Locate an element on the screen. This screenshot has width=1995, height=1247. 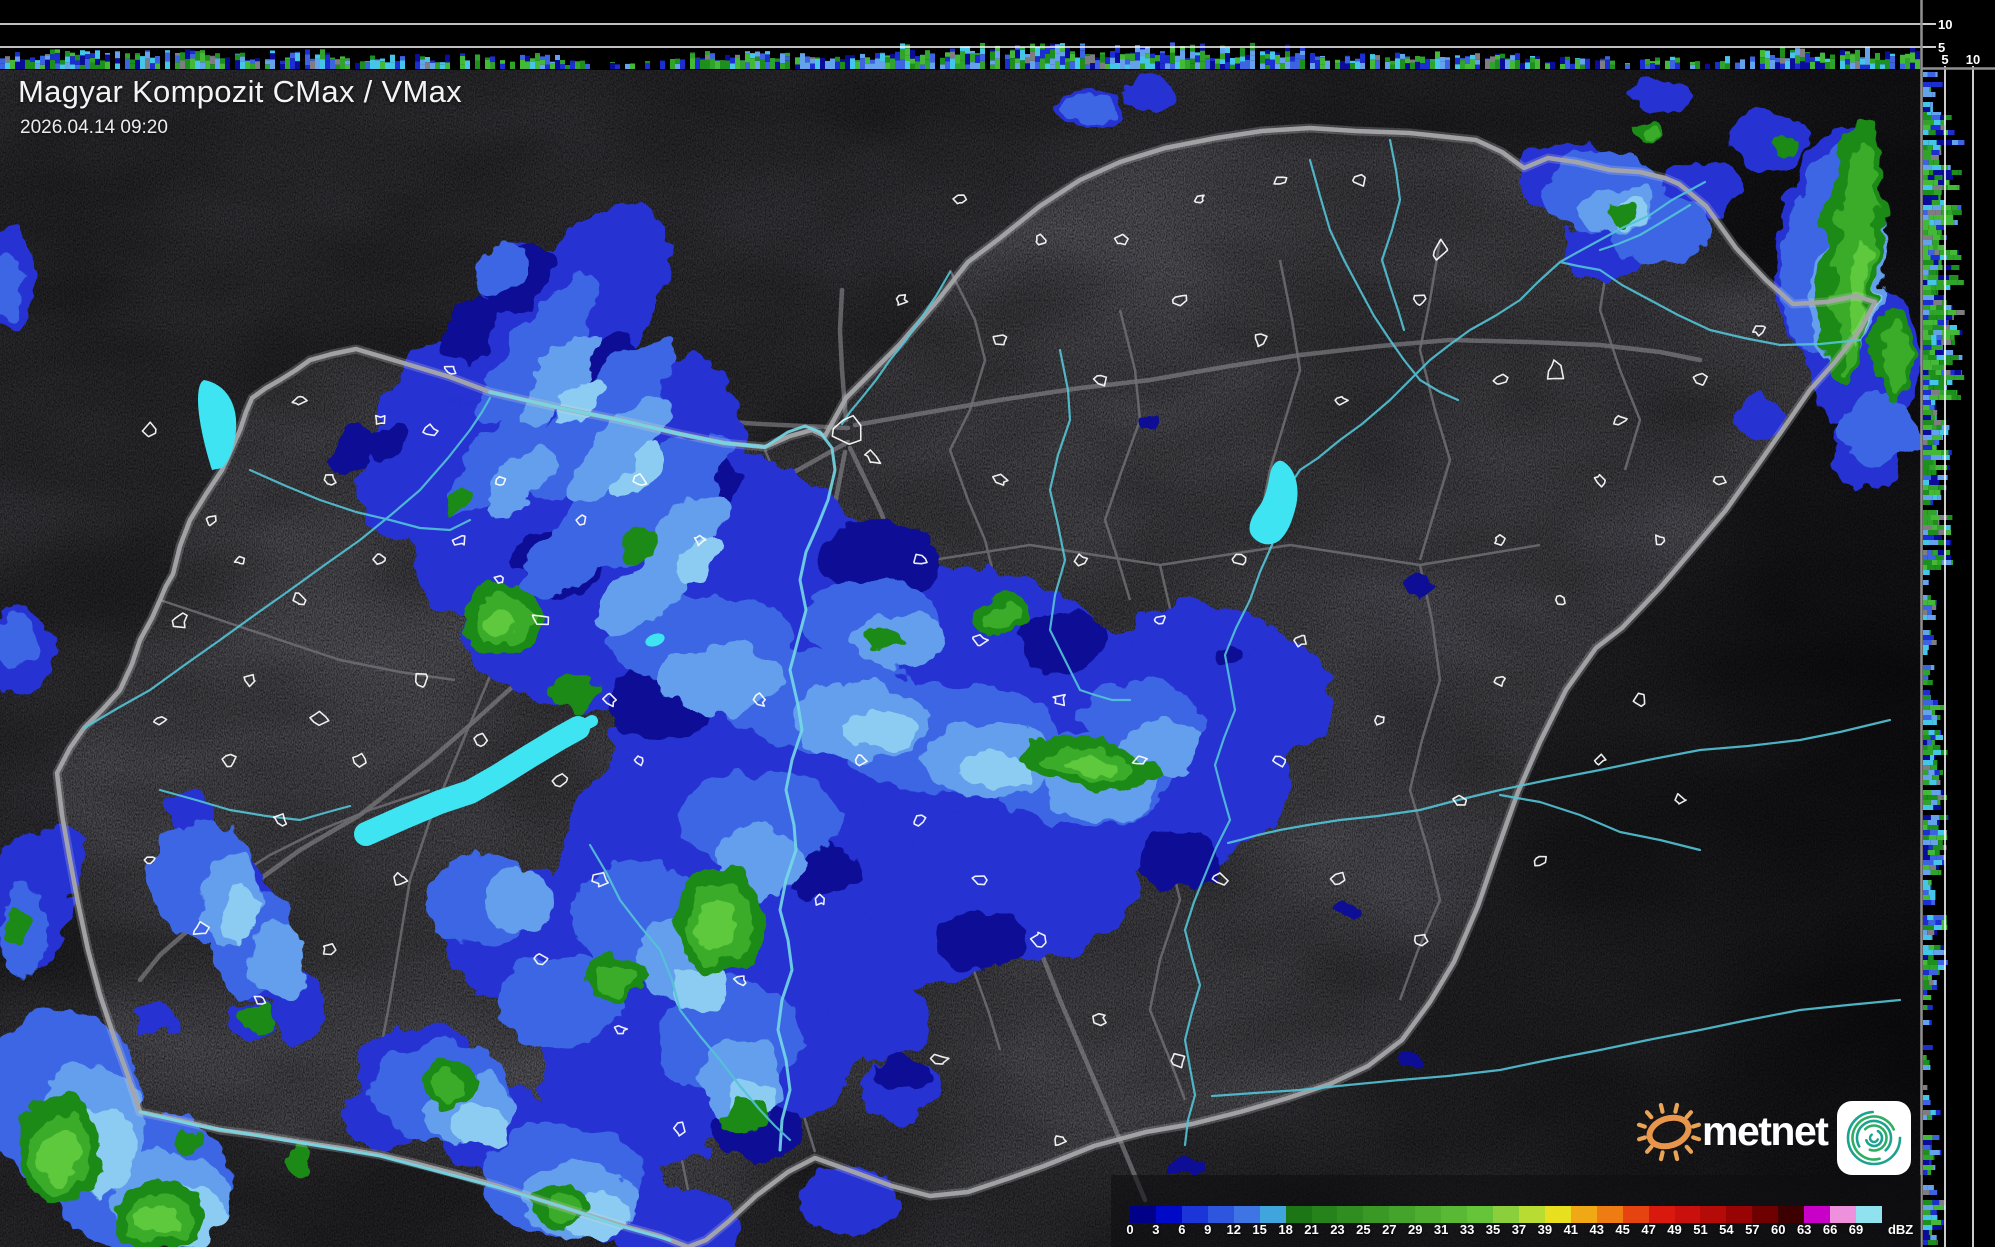
legend-value-label: 33 is located at coordinates (1467, 1229).